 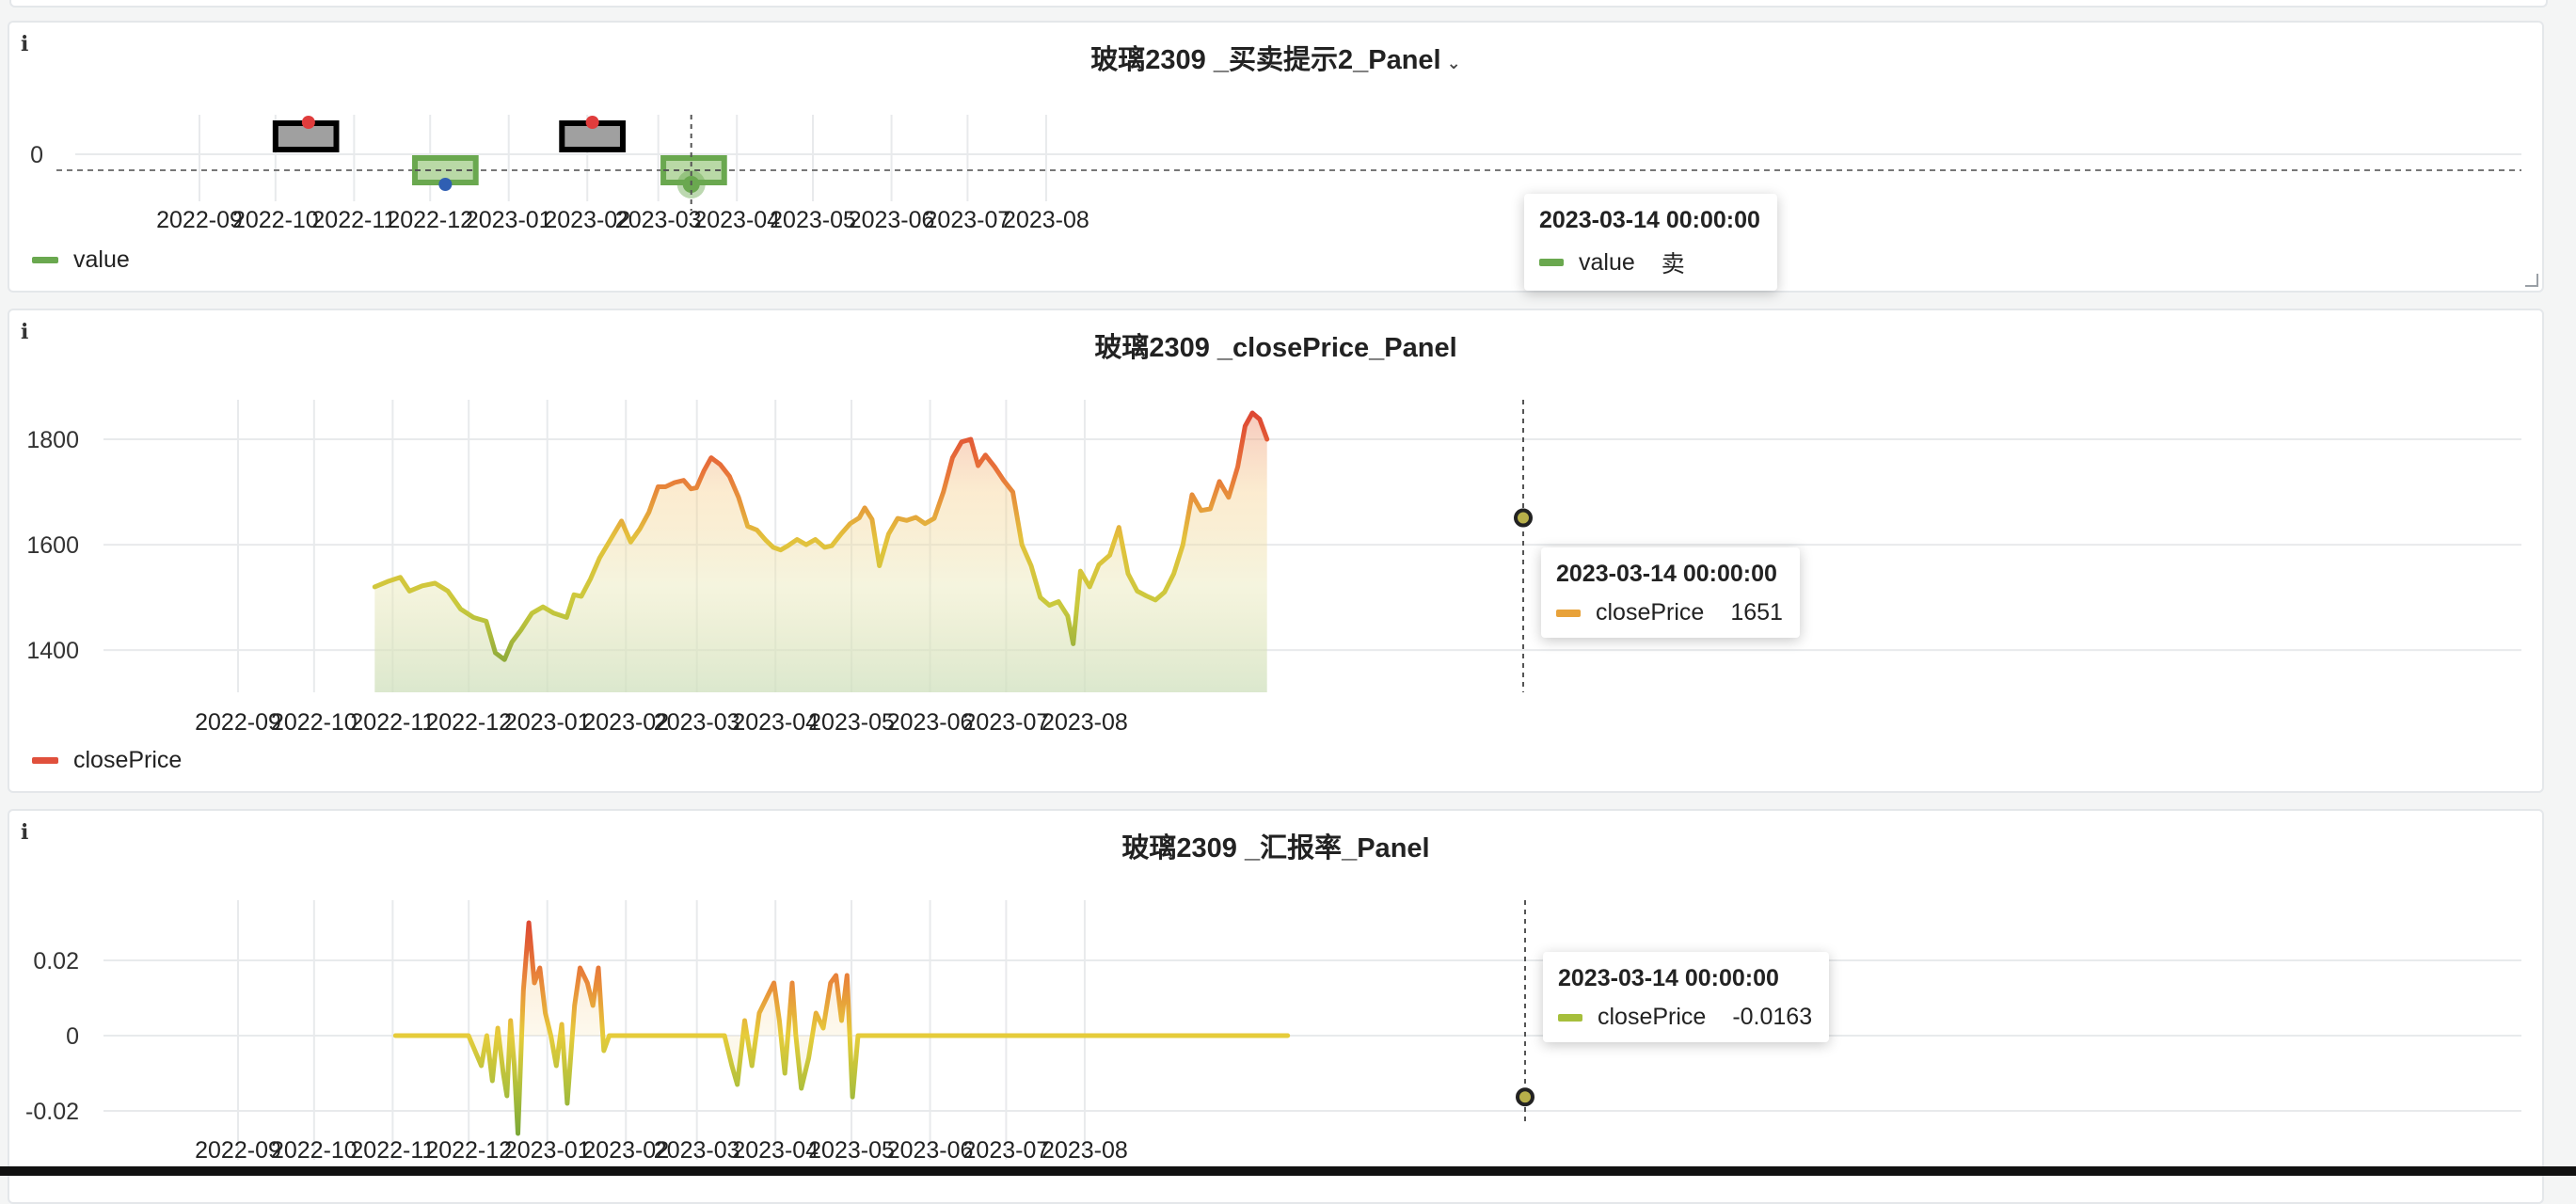 I want to click on chart-legend: closePrice, so click(x=107, y=761).